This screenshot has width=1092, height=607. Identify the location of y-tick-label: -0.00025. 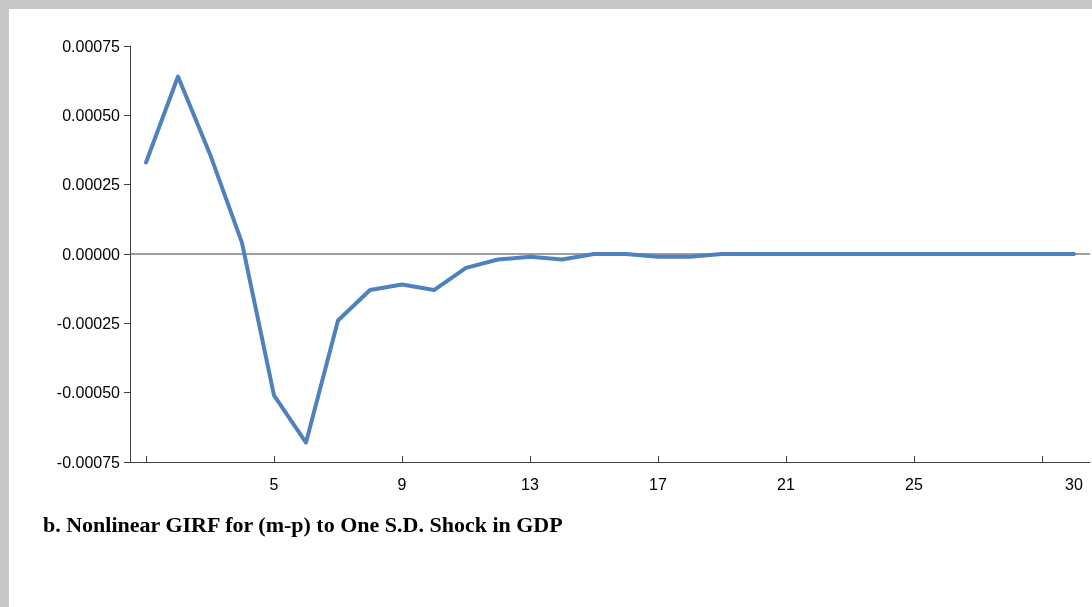
(88, 323).